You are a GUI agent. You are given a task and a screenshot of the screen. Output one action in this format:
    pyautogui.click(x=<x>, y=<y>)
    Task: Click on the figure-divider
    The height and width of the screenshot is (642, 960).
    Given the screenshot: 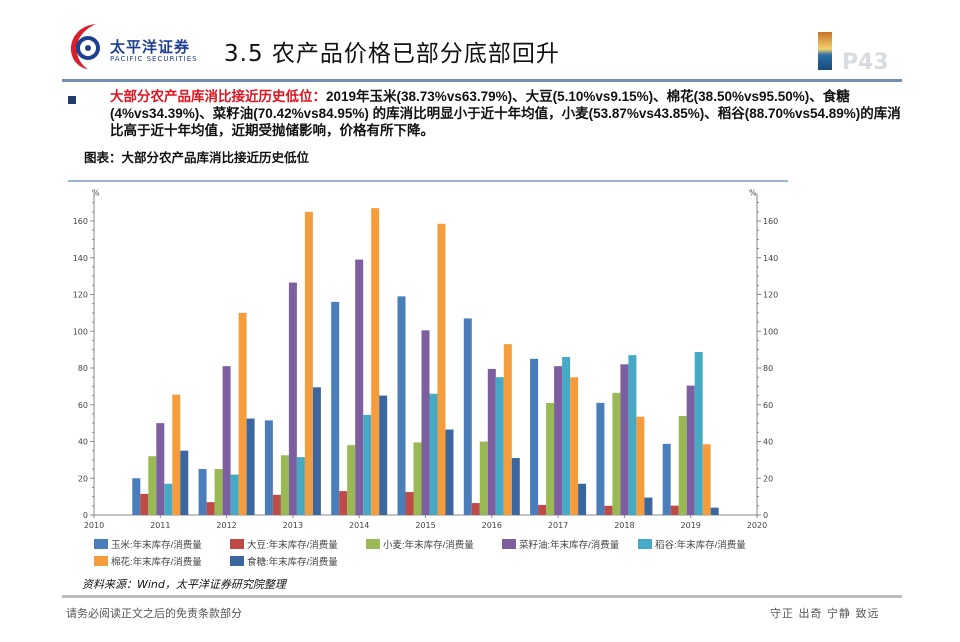 What is the action you would take?
    pyautogui.click(x=428, y=181)
    